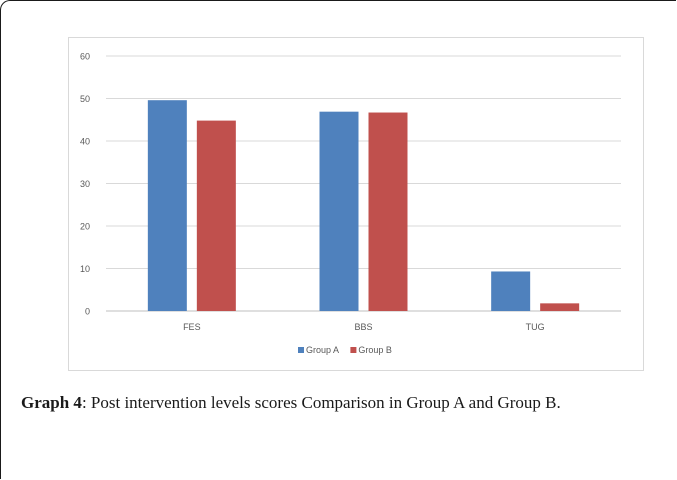  I want to click on bar-fes-group-b, so click(216, 216).